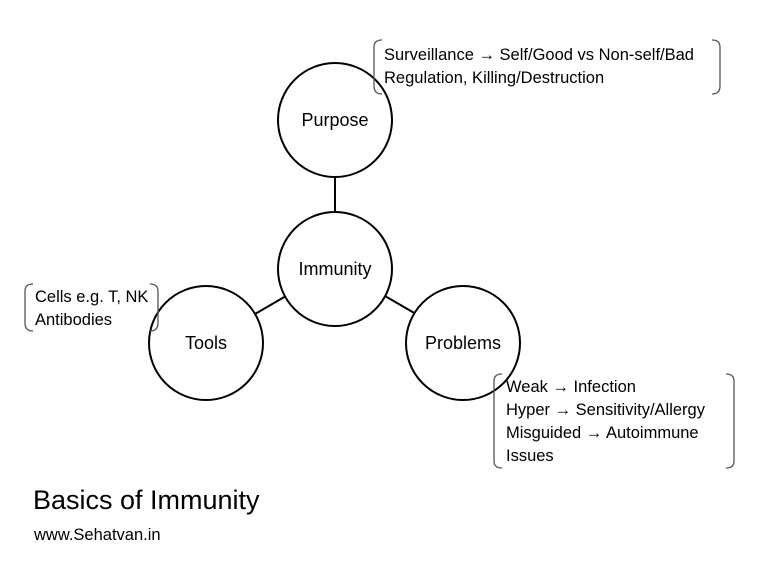 This screenshot has height=570, width=759. Describe the element at coordinates (97, 535) in the screenshot. I see `source-url: www.Sehatvan.in` at that location.